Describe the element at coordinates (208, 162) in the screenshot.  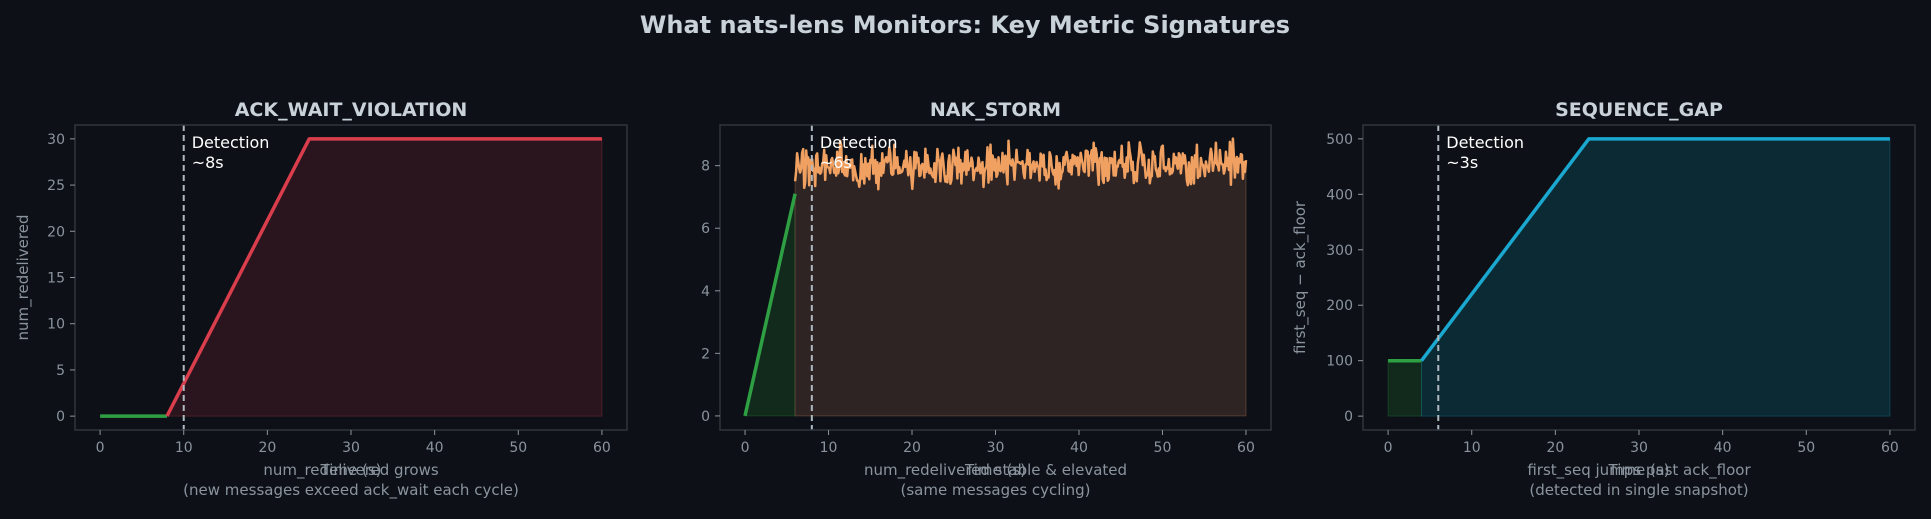
I see `detection-label: ~8s` at that location.